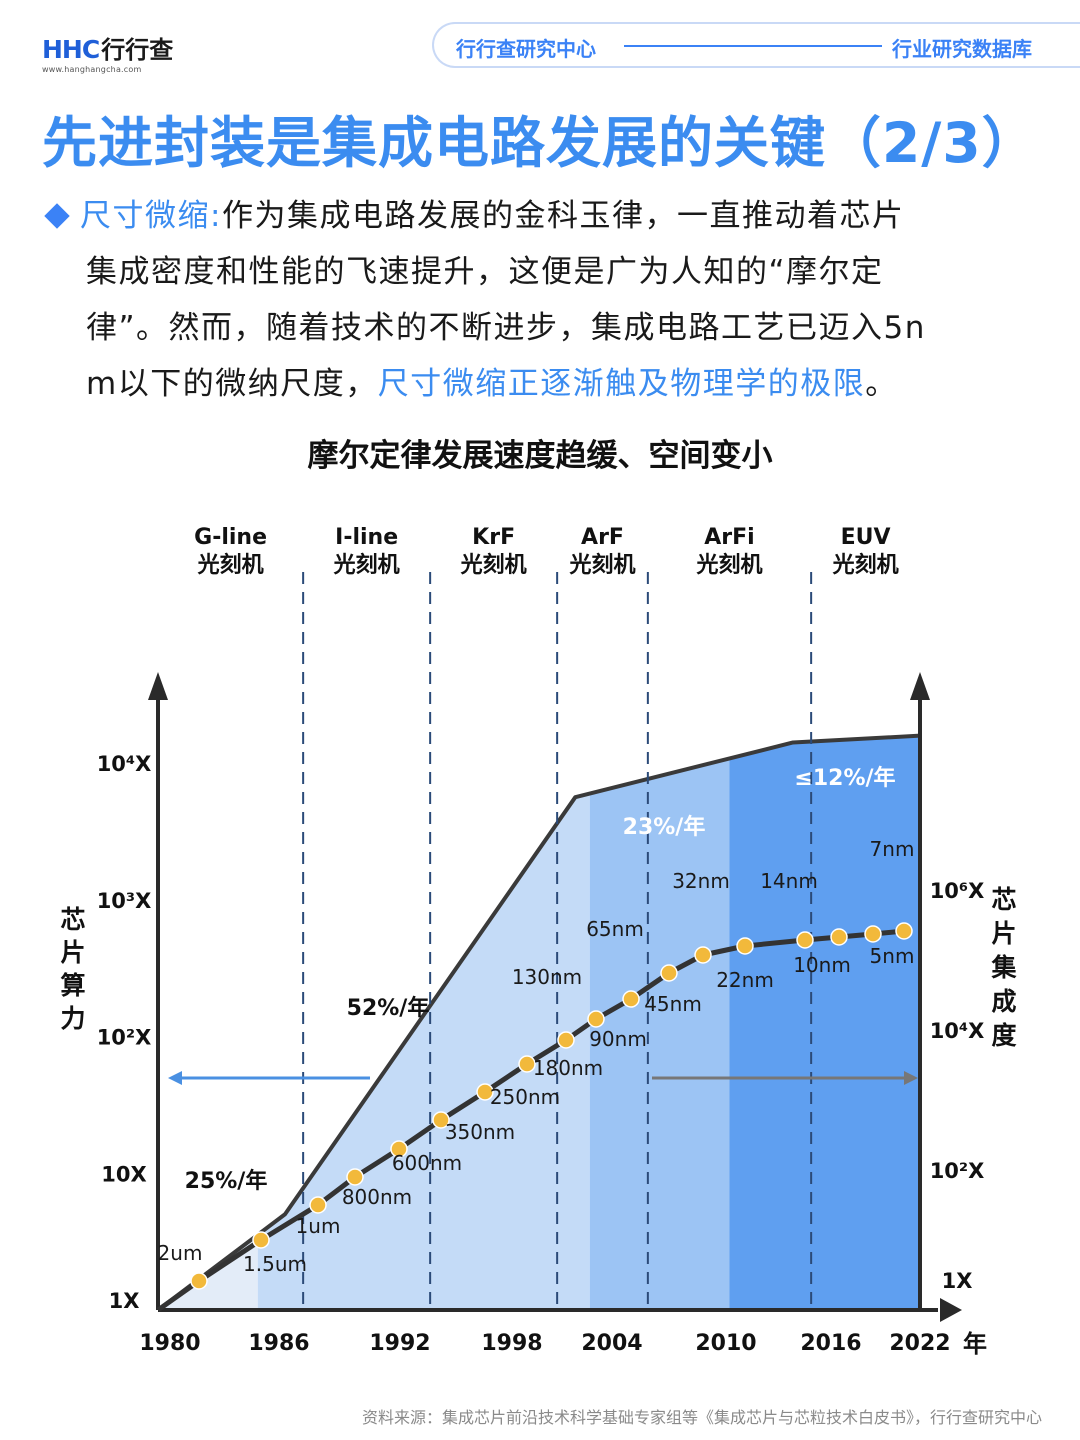 Image resolution: width=1080 pixels, height=1440 pixels. I want to click on y-right-tick-2: 10⁴X, so click(957, 1031).